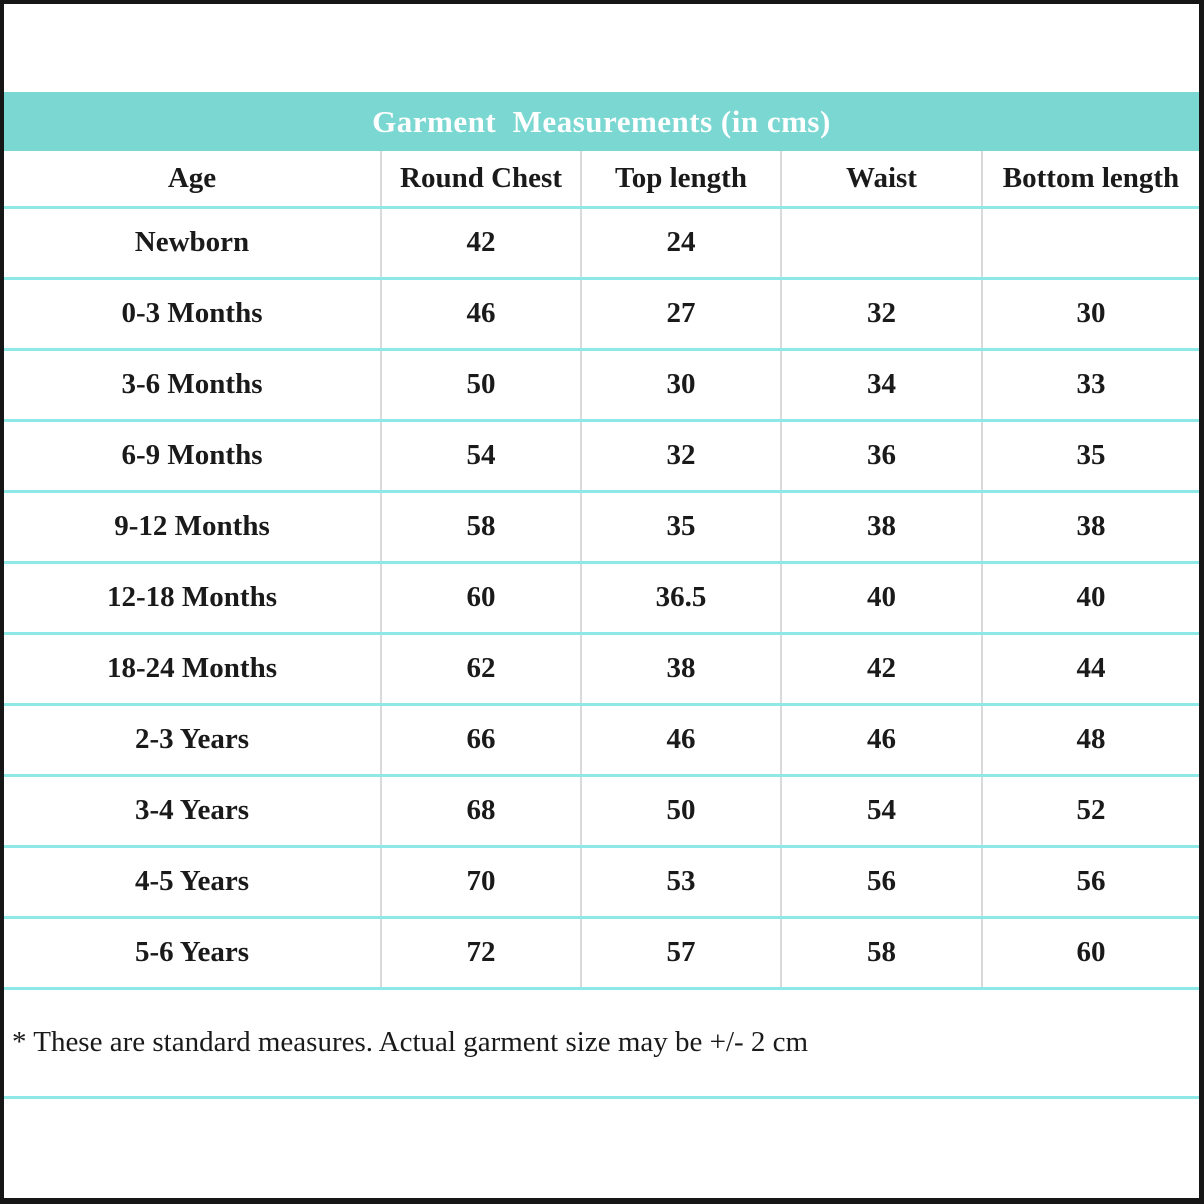  Describe the element at coordinates (480, 810) in the screenshot. I see `chest-cell: 68` at that location.